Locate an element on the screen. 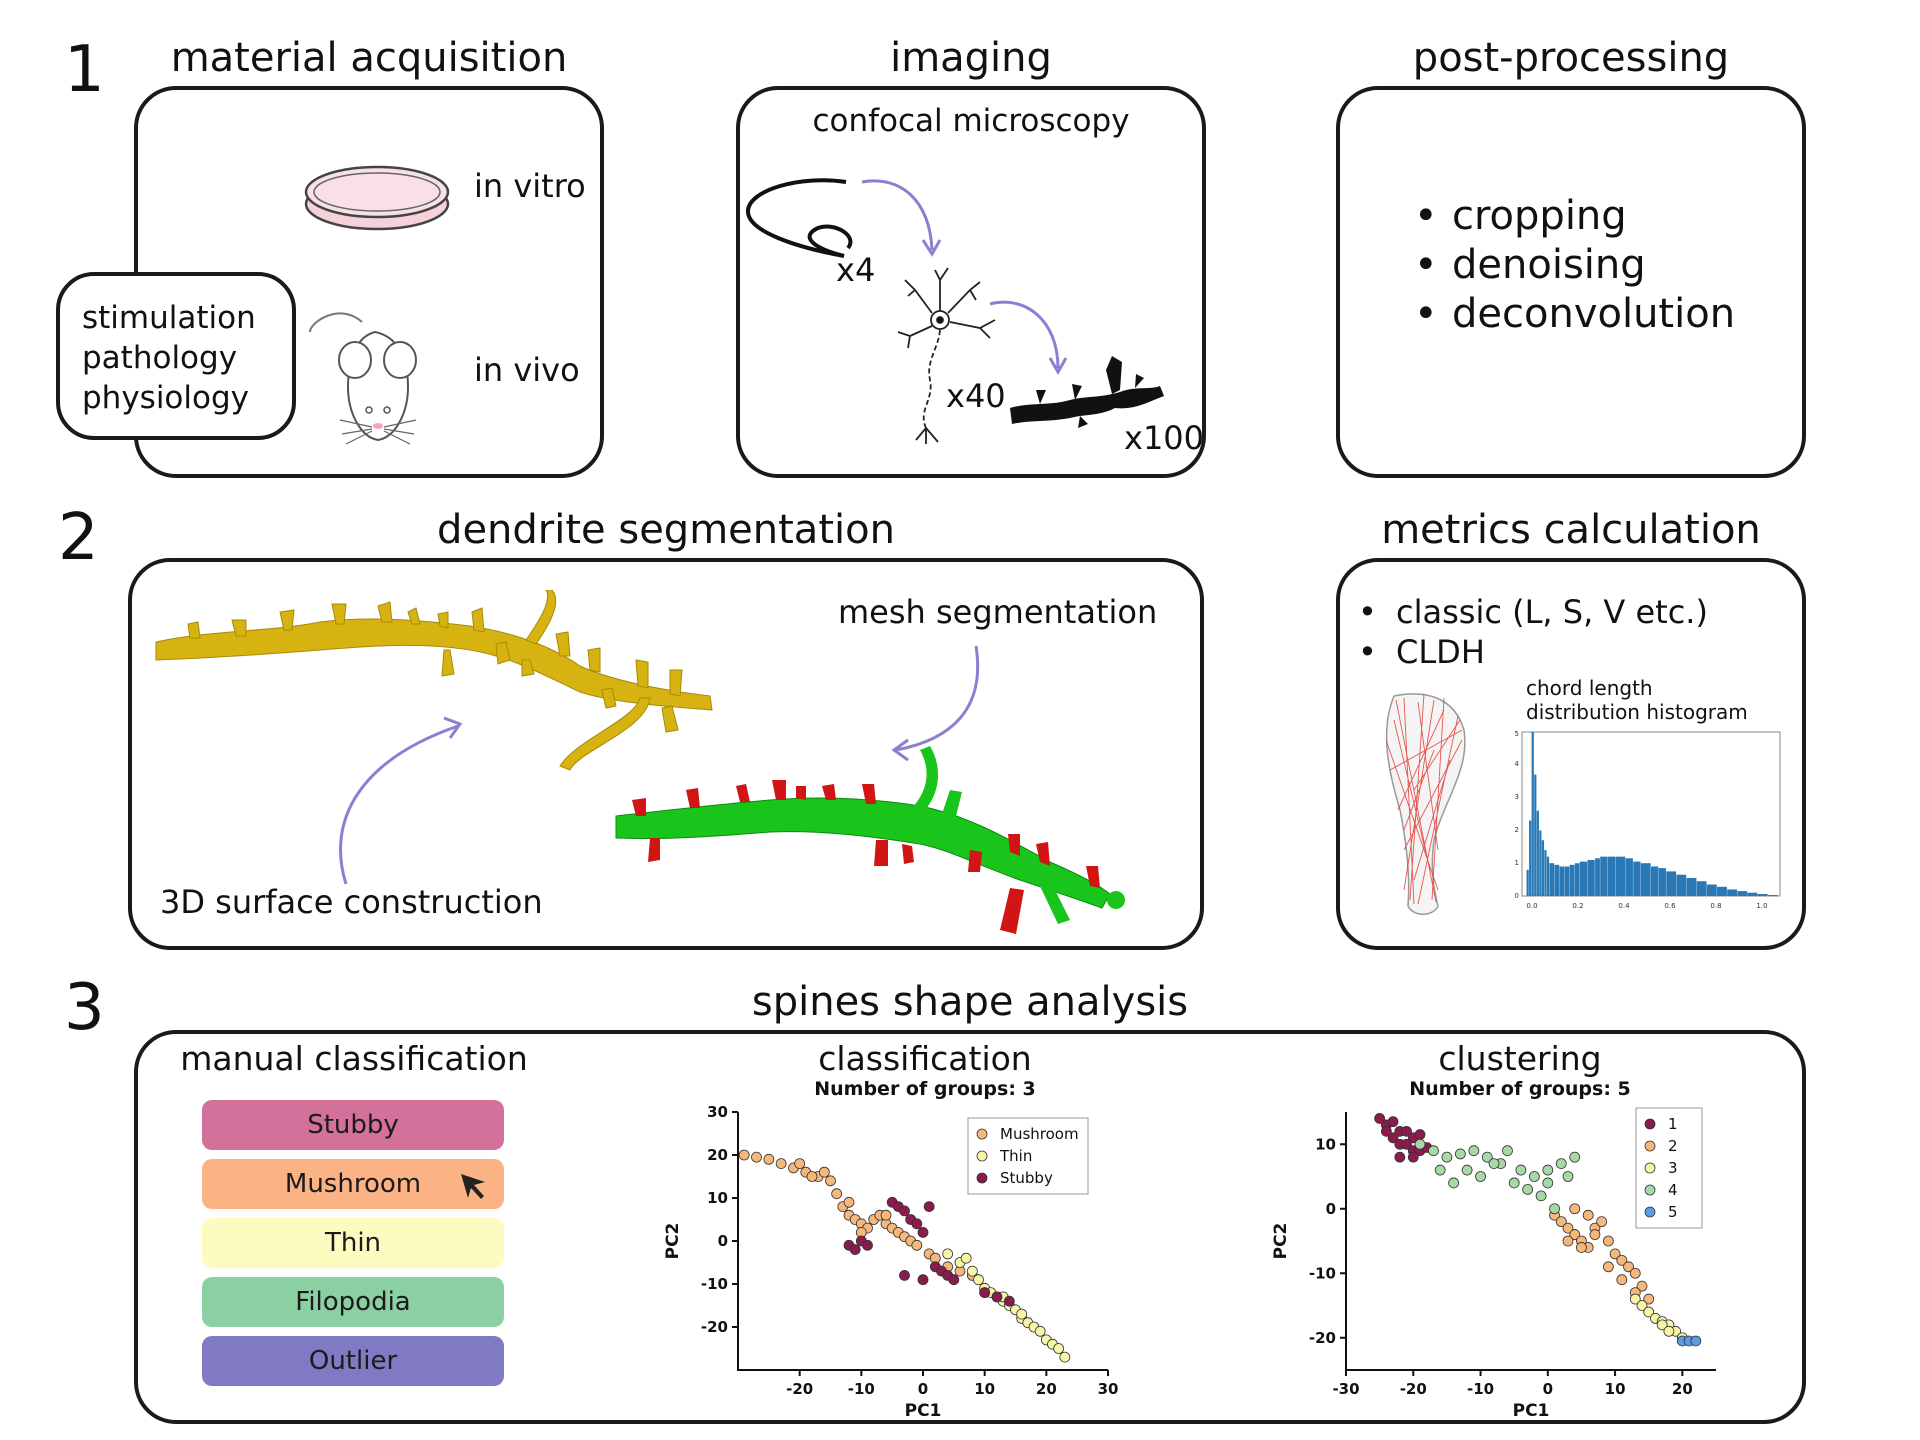 This screenshot has width=1920, height=1440. histogram-label-line2: distribution histogram is located at coordinates (1637, 712).